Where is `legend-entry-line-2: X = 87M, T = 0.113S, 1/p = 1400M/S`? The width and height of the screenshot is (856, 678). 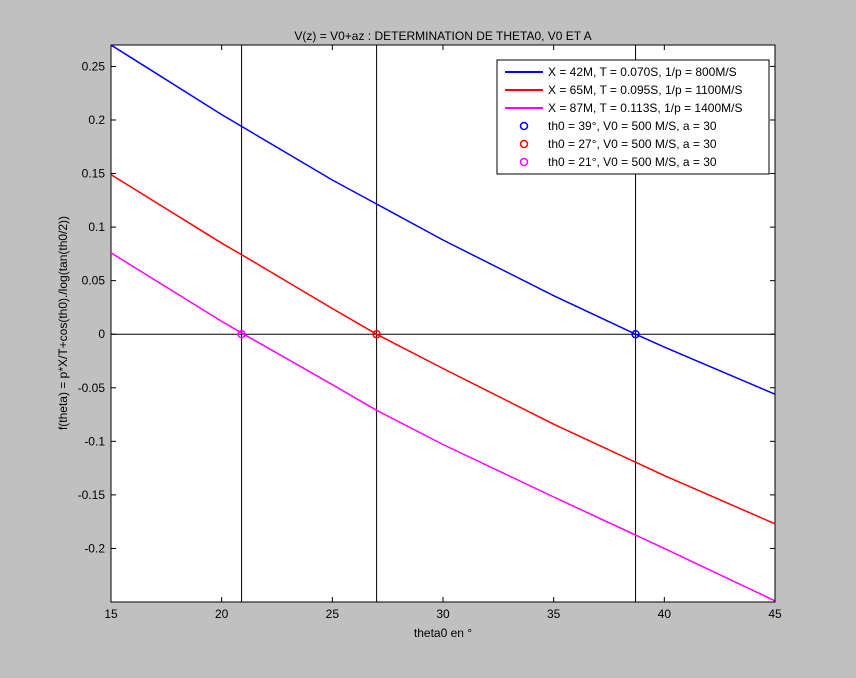 legend-entry-line-2: X = 87M, T = 0.113S, 1/p = 1400M/S is located at coordinates (645, 108).